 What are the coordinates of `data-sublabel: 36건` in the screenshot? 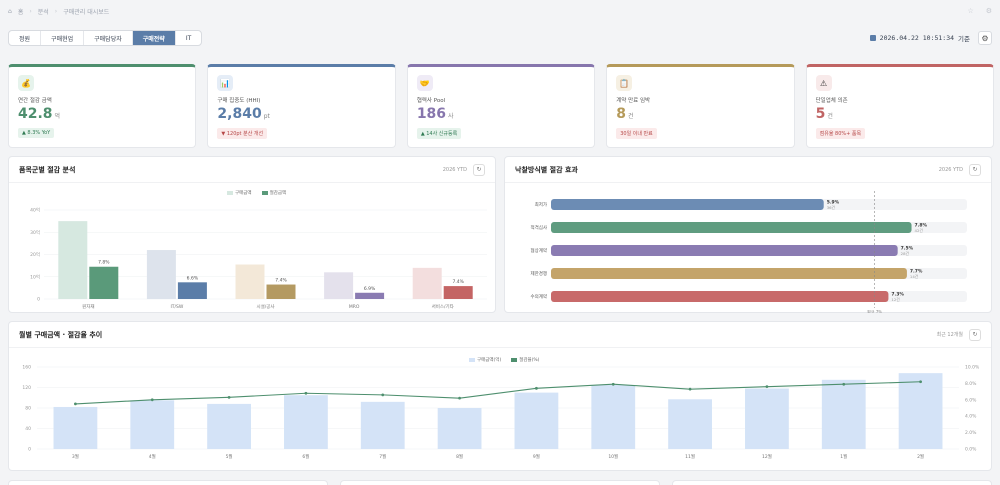 It's located at (831, 207).